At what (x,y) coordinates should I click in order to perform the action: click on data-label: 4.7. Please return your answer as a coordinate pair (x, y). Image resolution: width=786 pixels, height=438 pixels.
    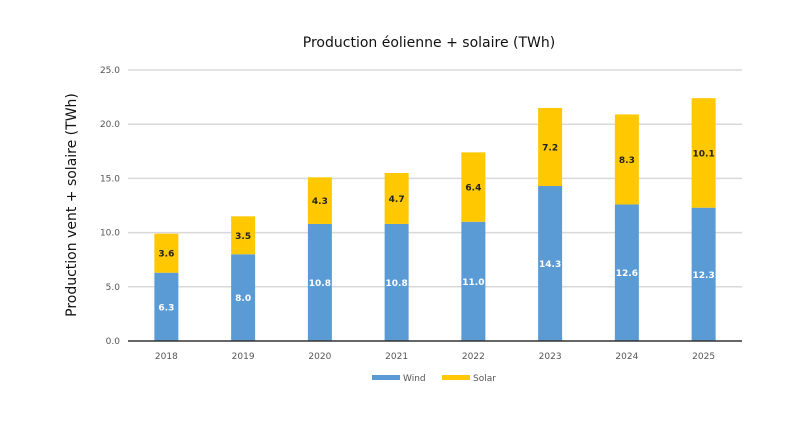
    Looking at the image, I should click on (397, 200).